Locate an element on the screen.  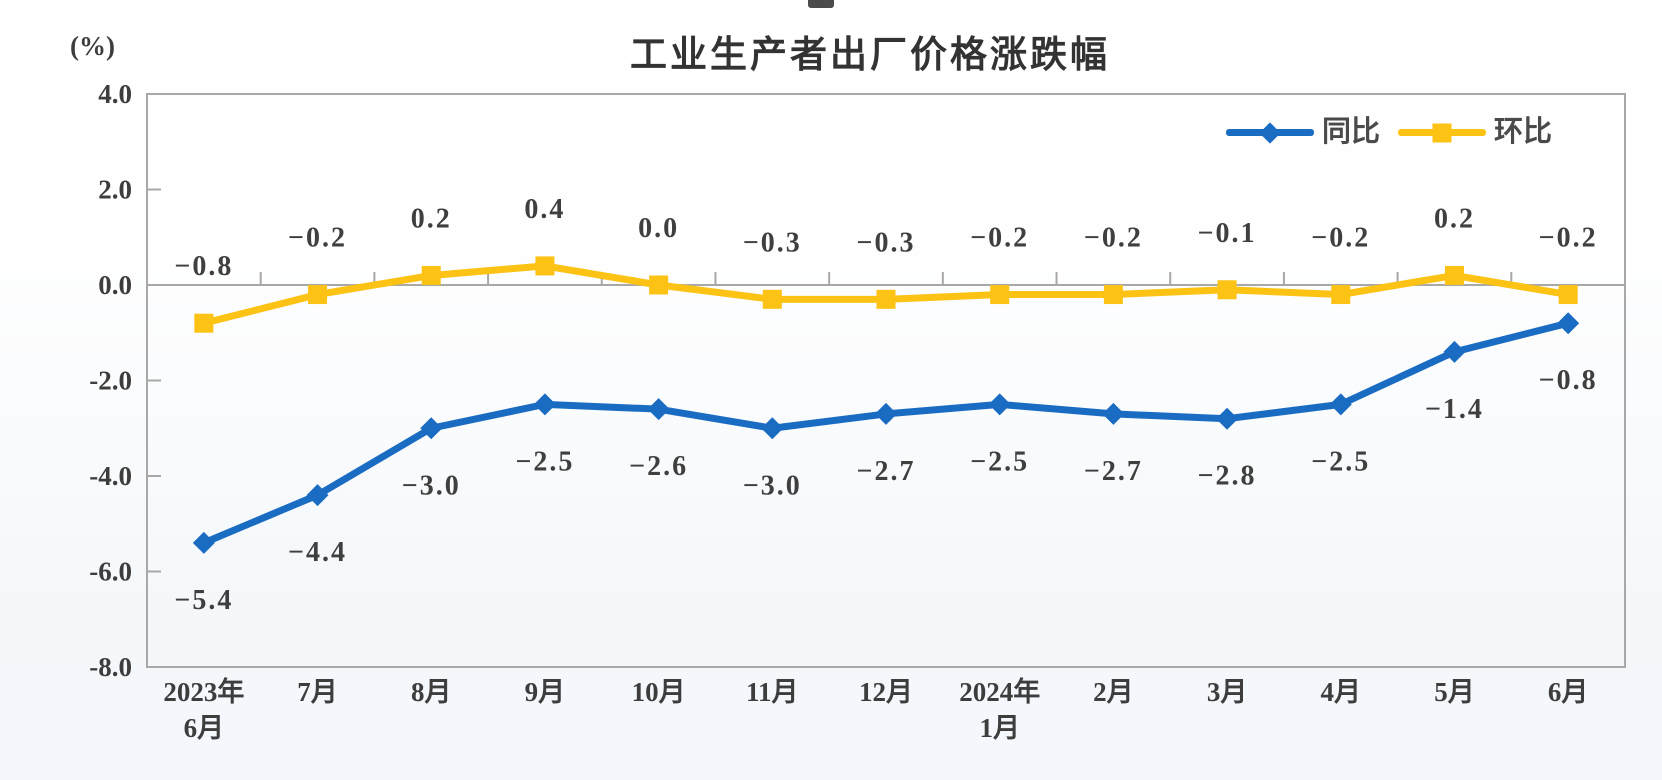
y-axis-unit-label: (%) is located at coordinates (92, 46).